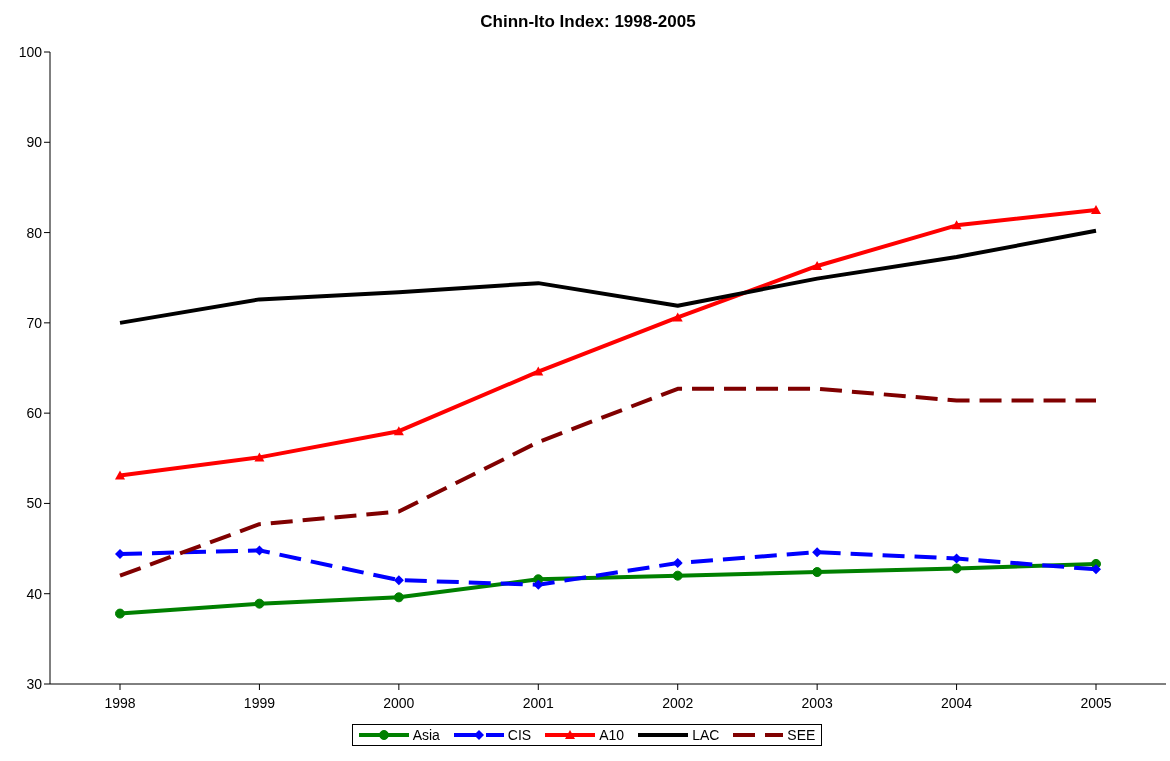 This screenshot has height=761, width=1170. What do you see at coordinates (588, 22) in the screenshot?
I see `chart-title: Chinn-Ito Index: 1998-2005` at bounding box center [588, 22].